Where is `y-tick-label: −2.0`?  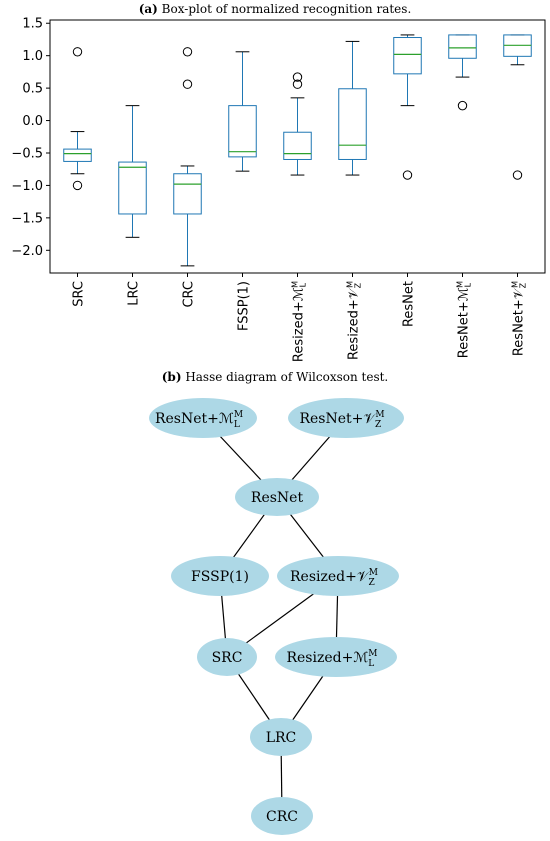
y-tick-label: −2.0 is located at coordinates (27, 251).